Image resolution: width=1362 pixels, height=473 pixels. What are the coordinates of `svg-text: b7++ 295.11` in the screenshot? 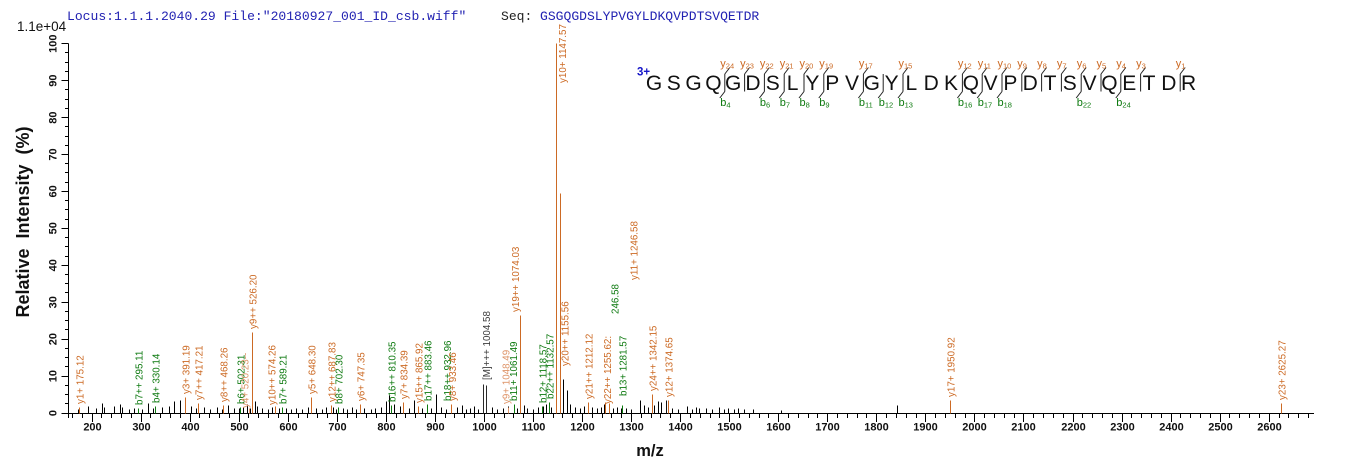 It's located at (139, 378).